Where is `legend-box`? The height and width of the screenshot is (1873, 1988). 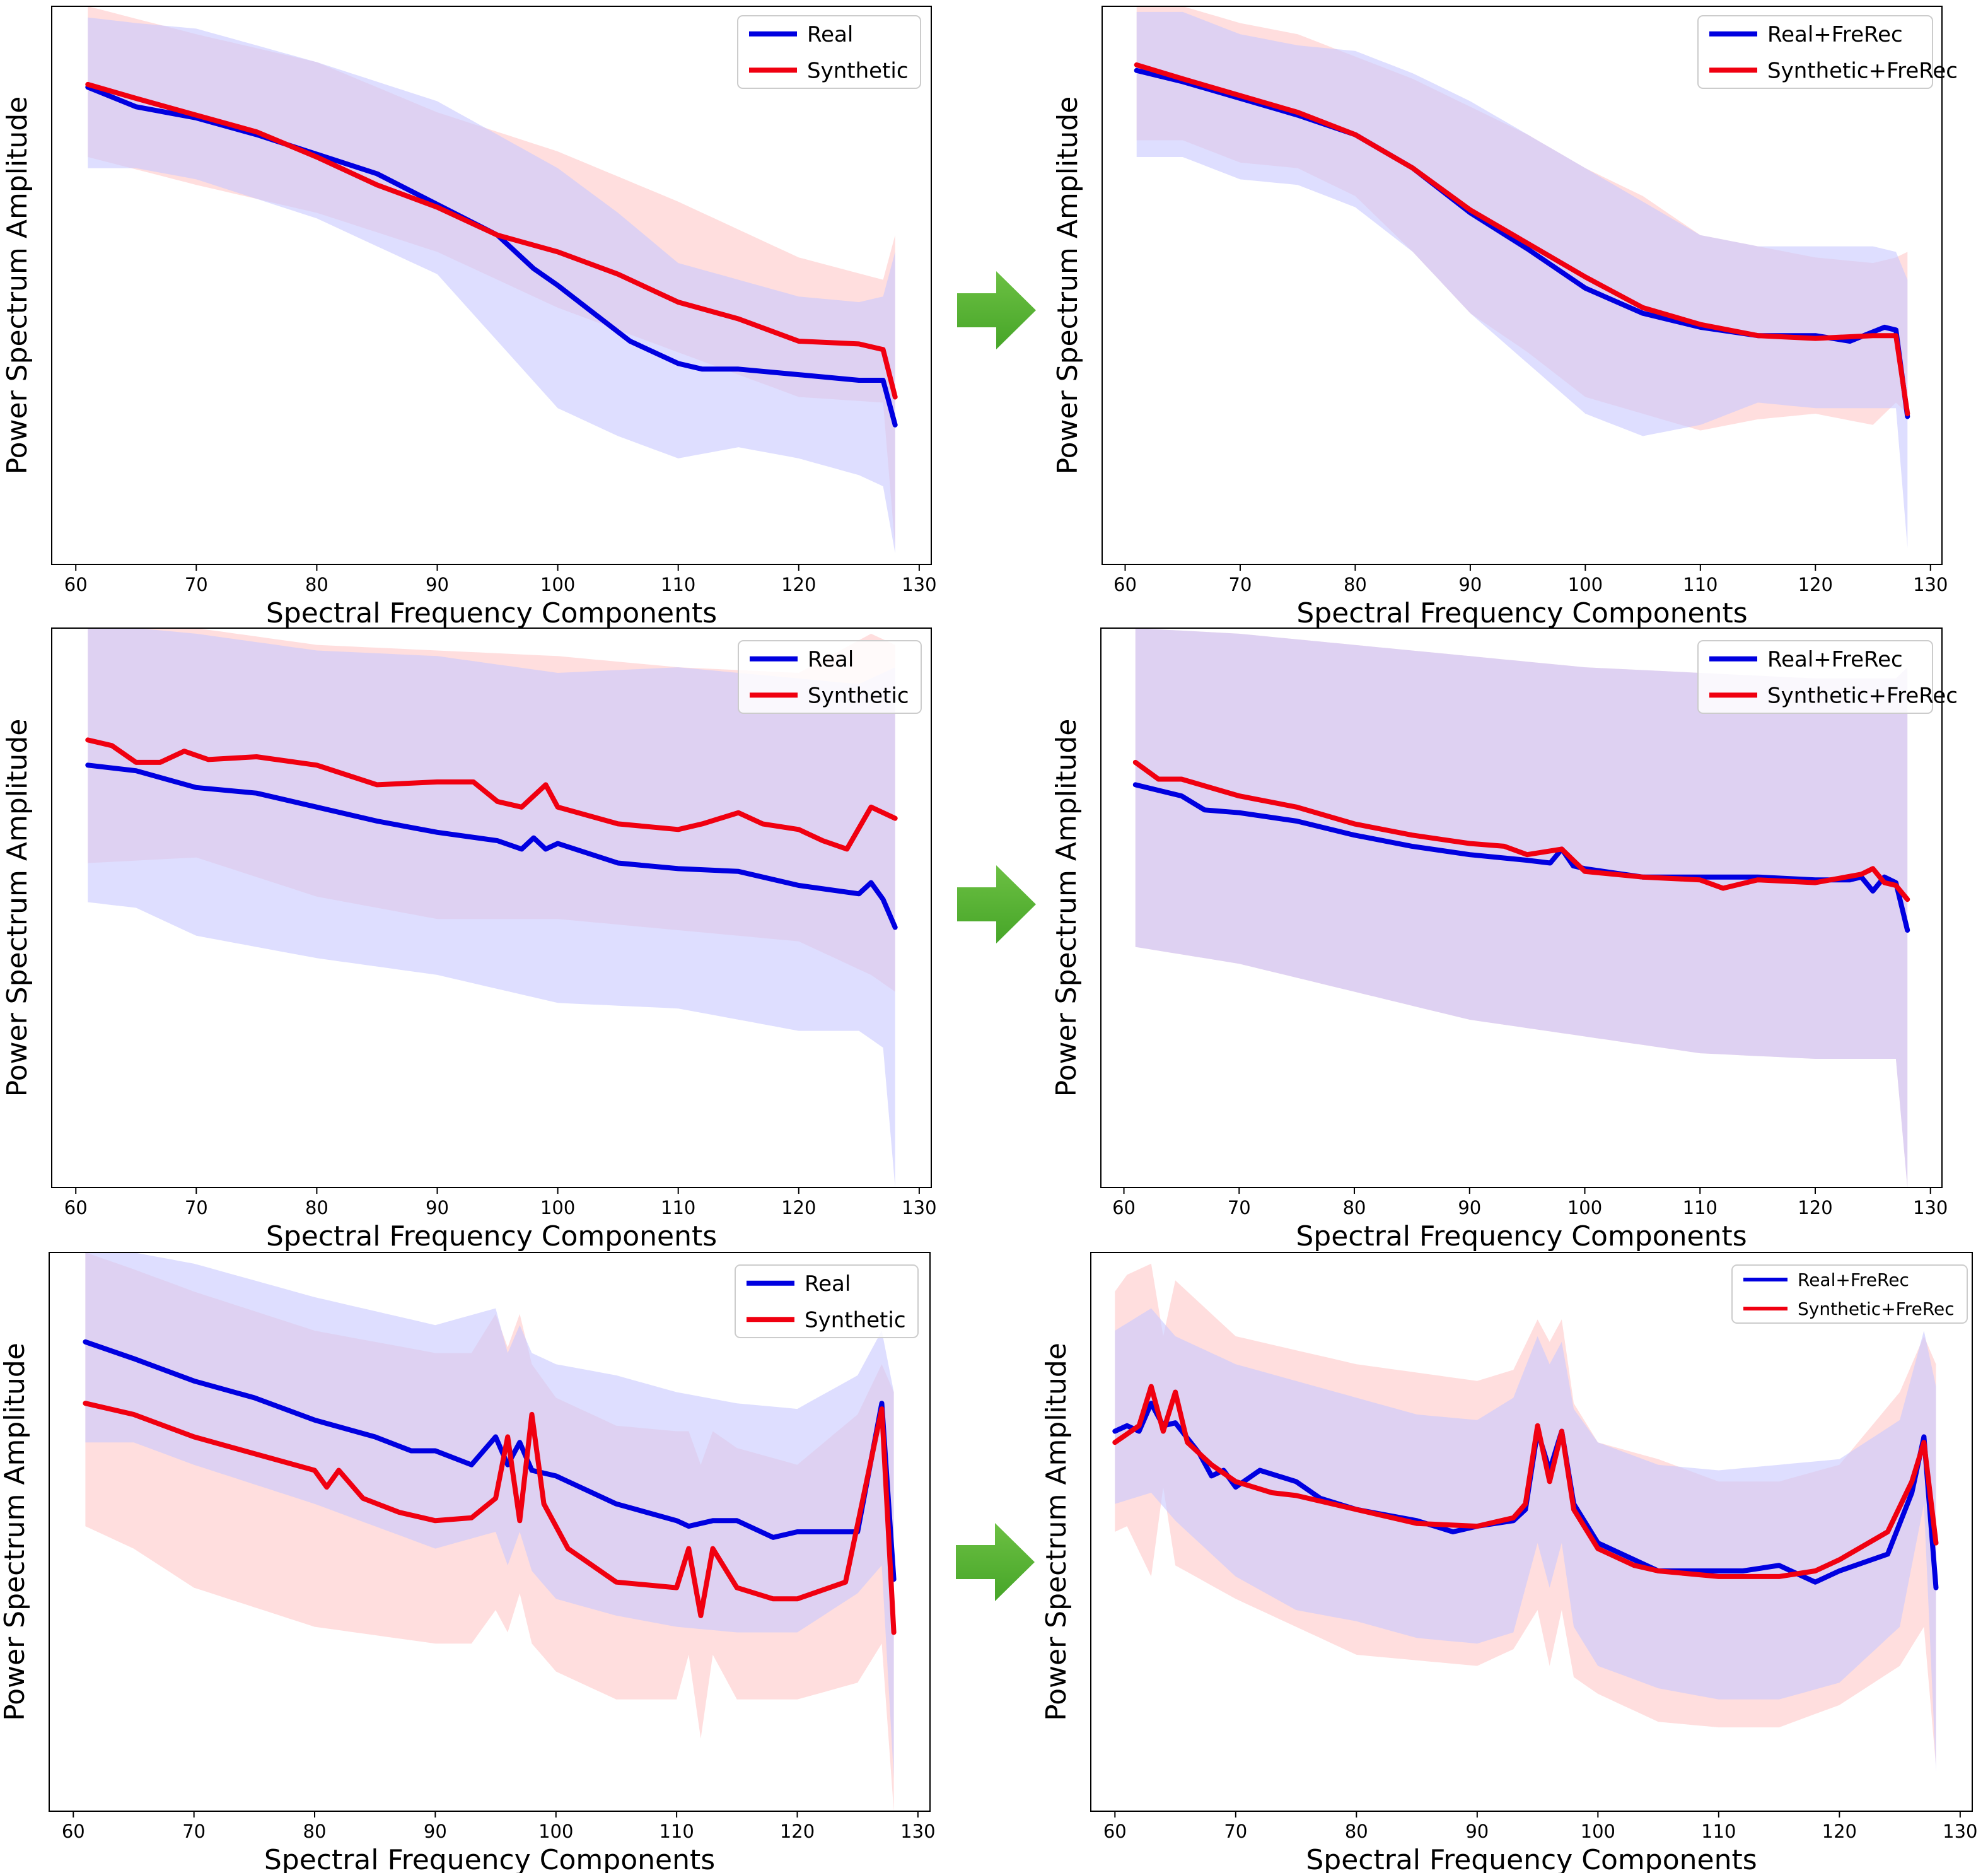
legend-box is located at coordinates (1850, 1294).